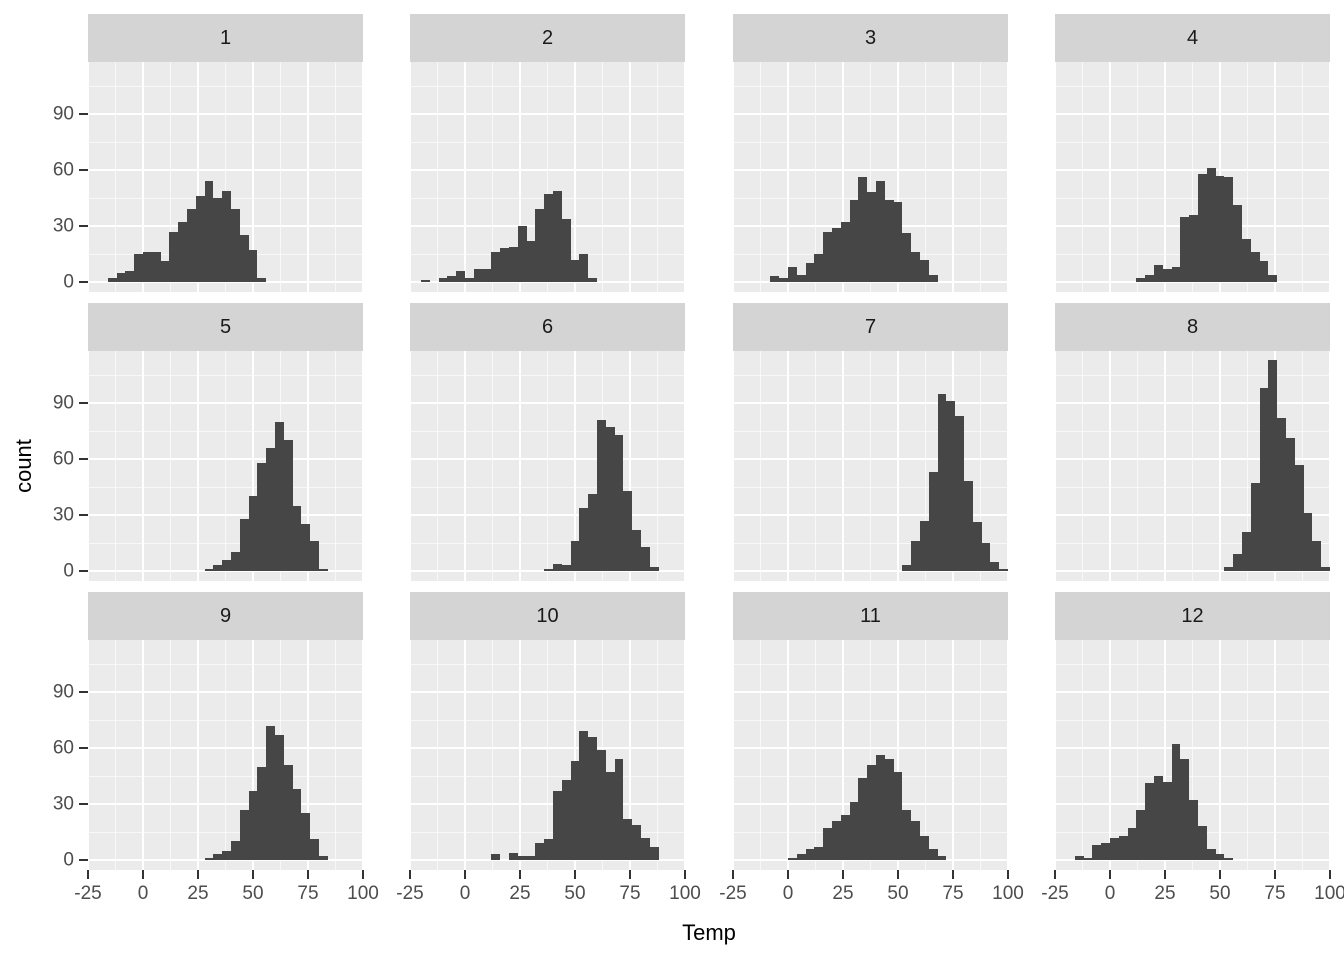 Image resolution: width=1344 pixels, height=960 pixels. What do you see at coordinates (870, 327) in the screenshot?
I see `facet-strip: 7` at bounding box center [870, 327].